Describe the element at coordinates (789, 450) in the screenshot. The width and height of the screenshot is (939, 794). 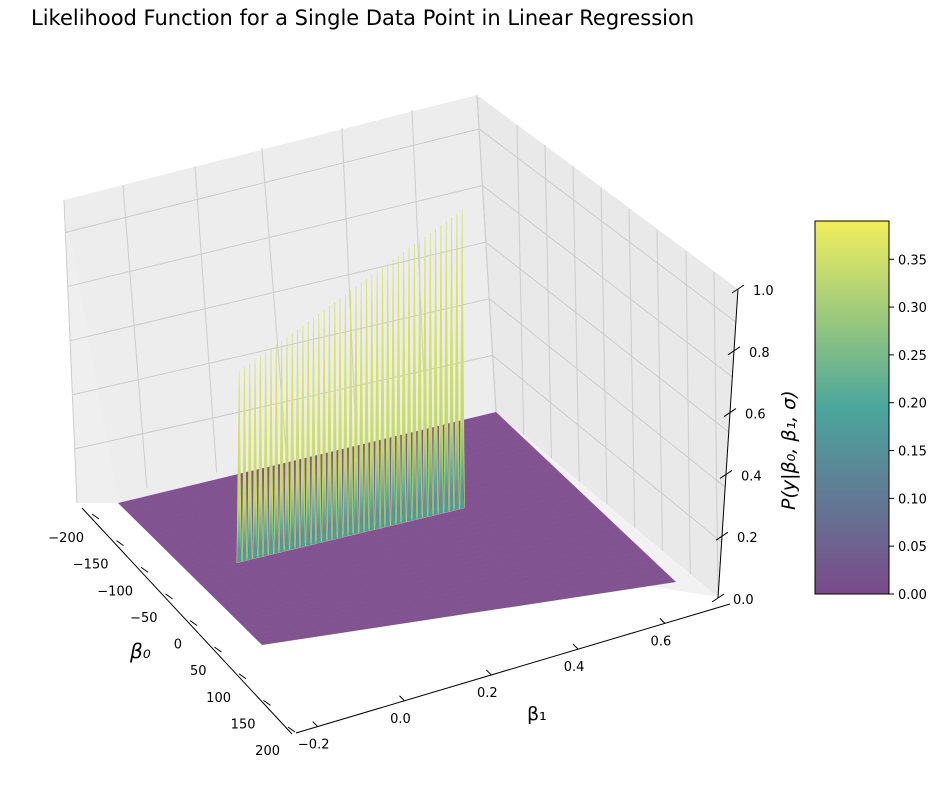
I see `z-axis-label: P(y|β₀, β₁, σ)` at that location.